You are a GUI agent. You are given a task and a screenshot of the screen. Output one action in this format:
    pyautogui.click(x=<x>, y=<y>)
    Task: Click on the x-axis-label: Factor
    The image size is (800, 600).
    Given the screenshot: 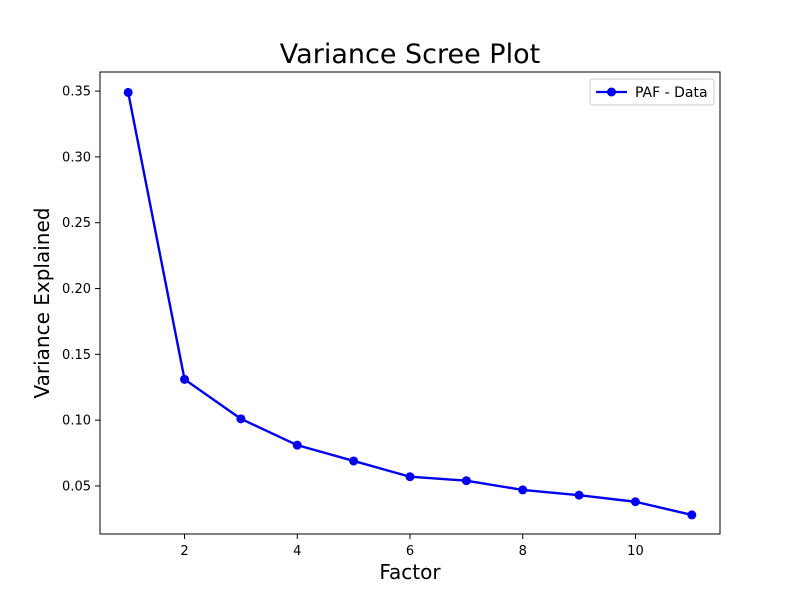 What is the action you would take?
    pyautogui.click(x=410, y=572)
    